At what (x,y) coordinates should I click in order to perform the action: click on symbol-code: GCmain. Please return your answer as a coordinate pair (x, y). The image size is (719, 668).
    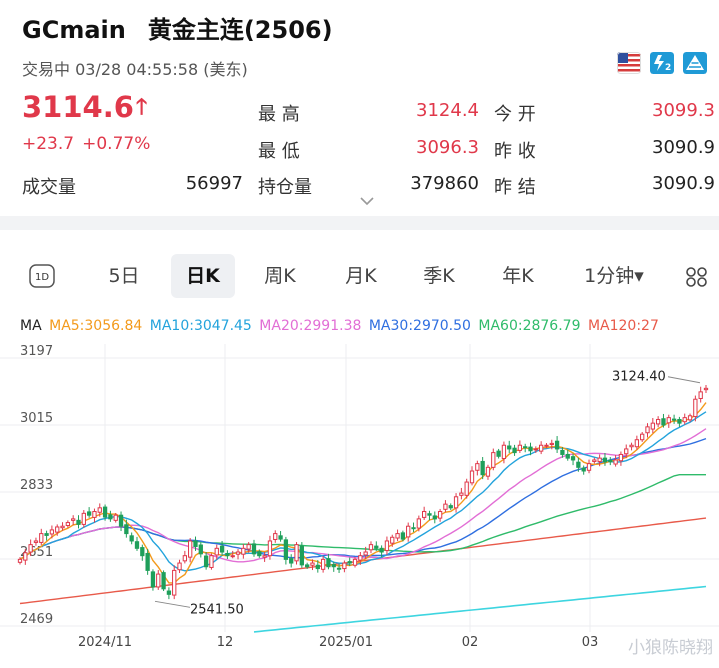
    Looking at the image, I should click on (74, 30).